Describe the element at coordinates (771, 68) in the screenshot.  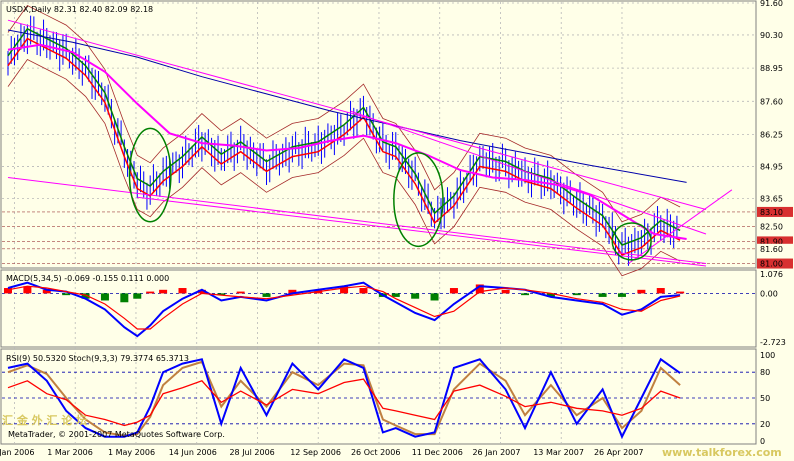
I see `price-tick-label: 88.95` at that location.